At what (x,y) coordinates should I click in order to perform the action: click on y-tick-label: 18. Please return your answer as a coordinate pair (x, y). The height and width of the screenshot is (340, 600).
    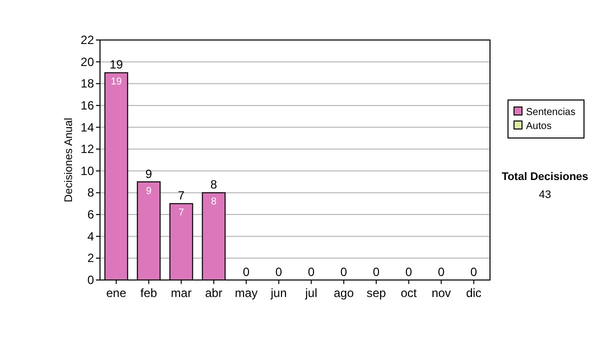
    Looking at the image, I should click on (87, 83).